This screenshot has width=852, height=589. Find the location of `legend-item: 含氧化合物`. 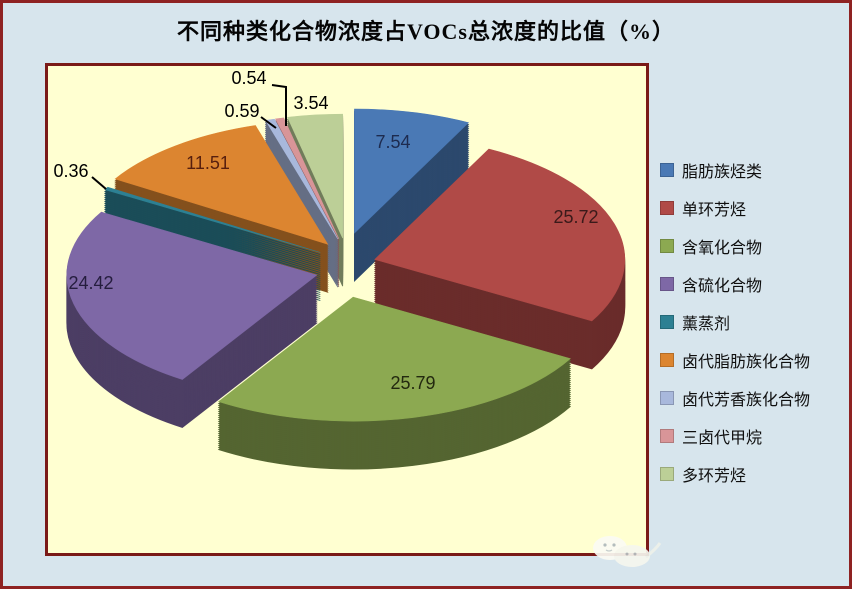

legend-item: 含氧化合物 is located at coordinates (755, 246).